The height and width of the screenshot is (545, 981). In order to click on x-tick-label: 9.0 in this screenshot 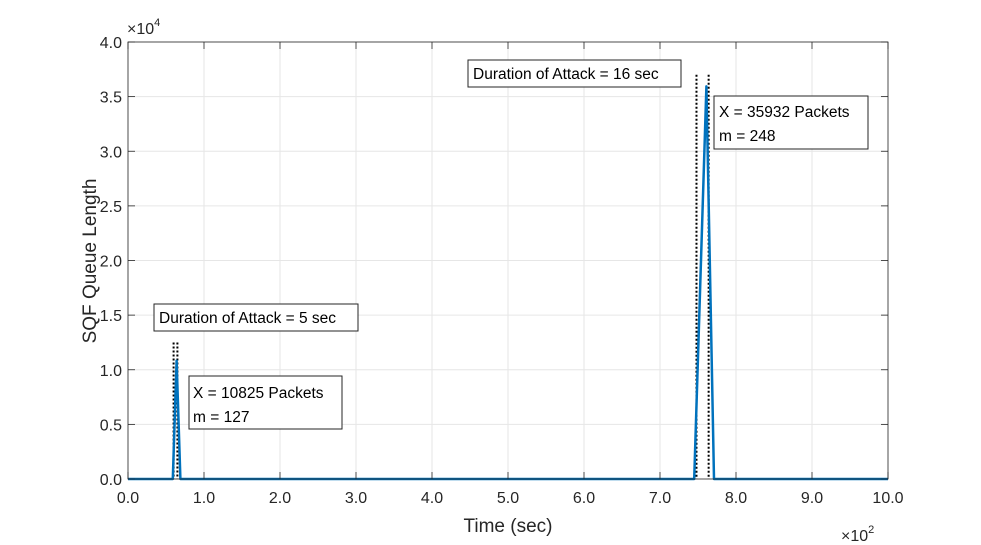, I will do `click(812, 498)`.